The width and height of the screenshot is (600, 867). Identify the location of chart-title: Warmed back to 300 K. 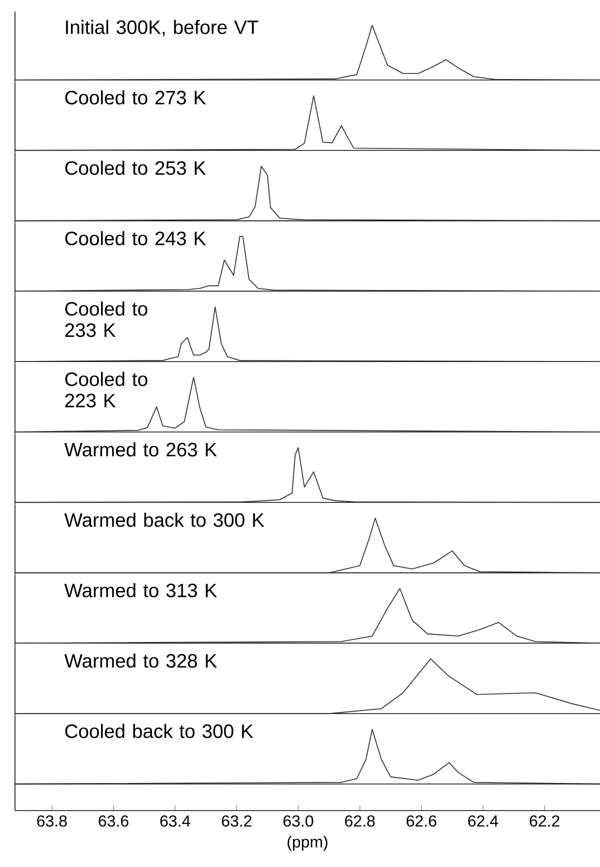
(164, 519).